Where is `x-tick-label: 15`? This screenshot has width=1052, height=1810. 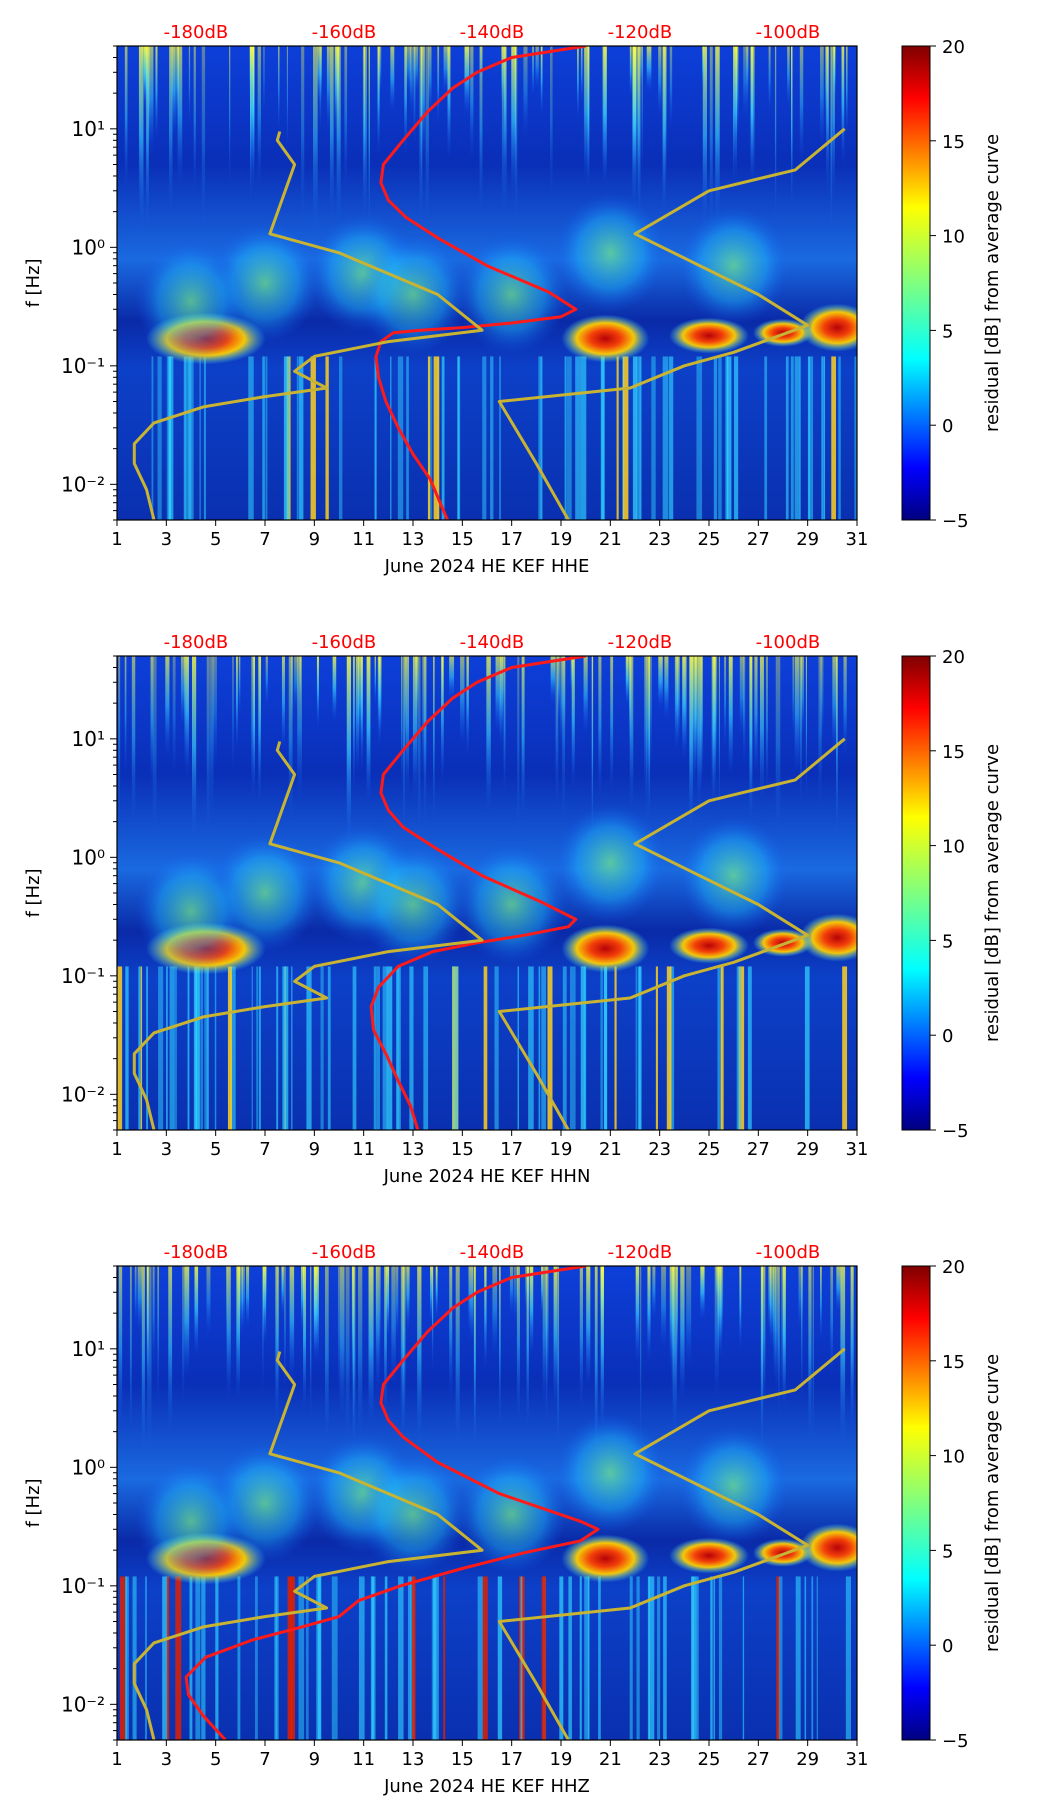 x-tick-label: 15 is located at coordinates (462, 1149).